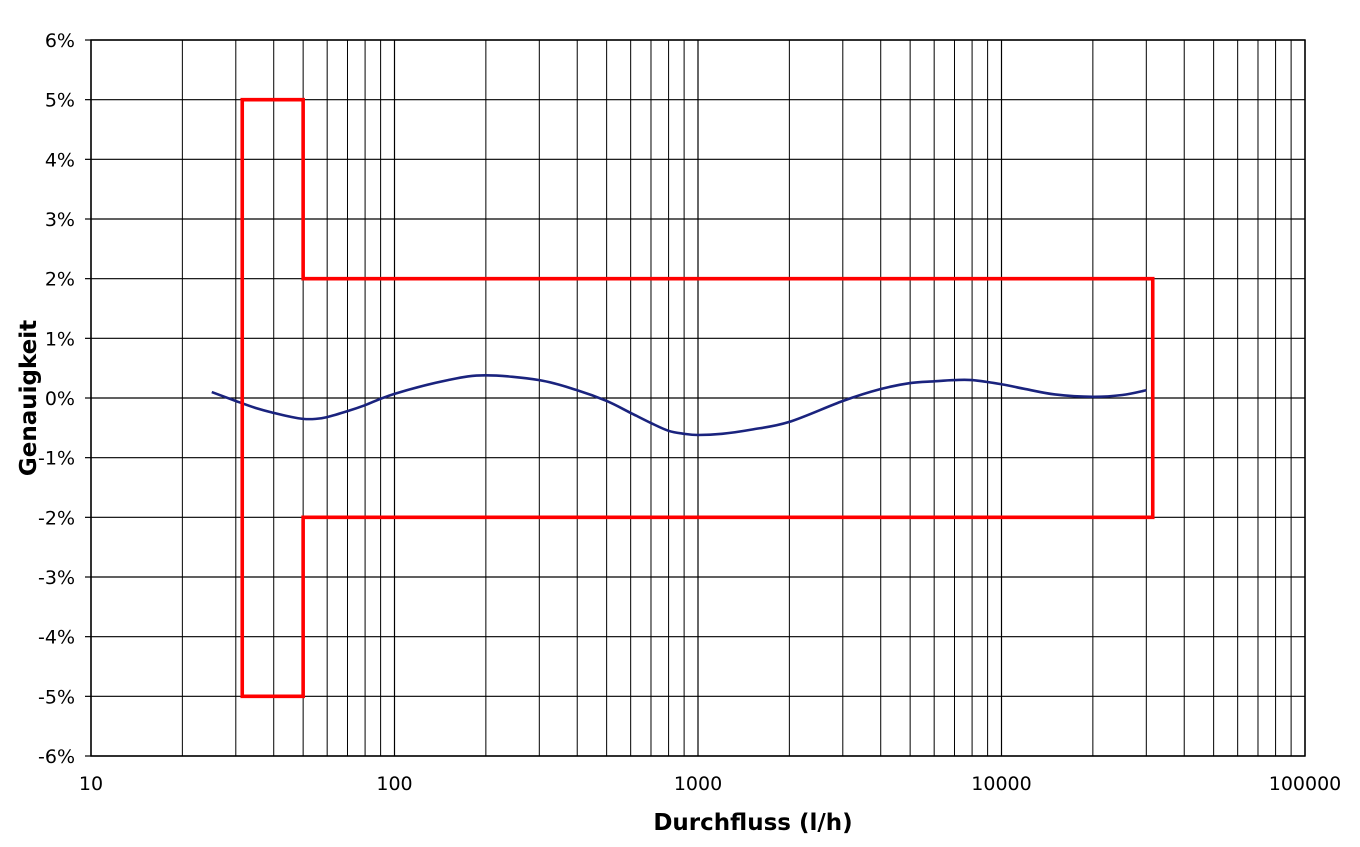 The height and width of the screenshot is (847, 1360). Describe the element at coordinates (60, 101) in the screenshot. I see `y-tick-label: 5%` at that location.